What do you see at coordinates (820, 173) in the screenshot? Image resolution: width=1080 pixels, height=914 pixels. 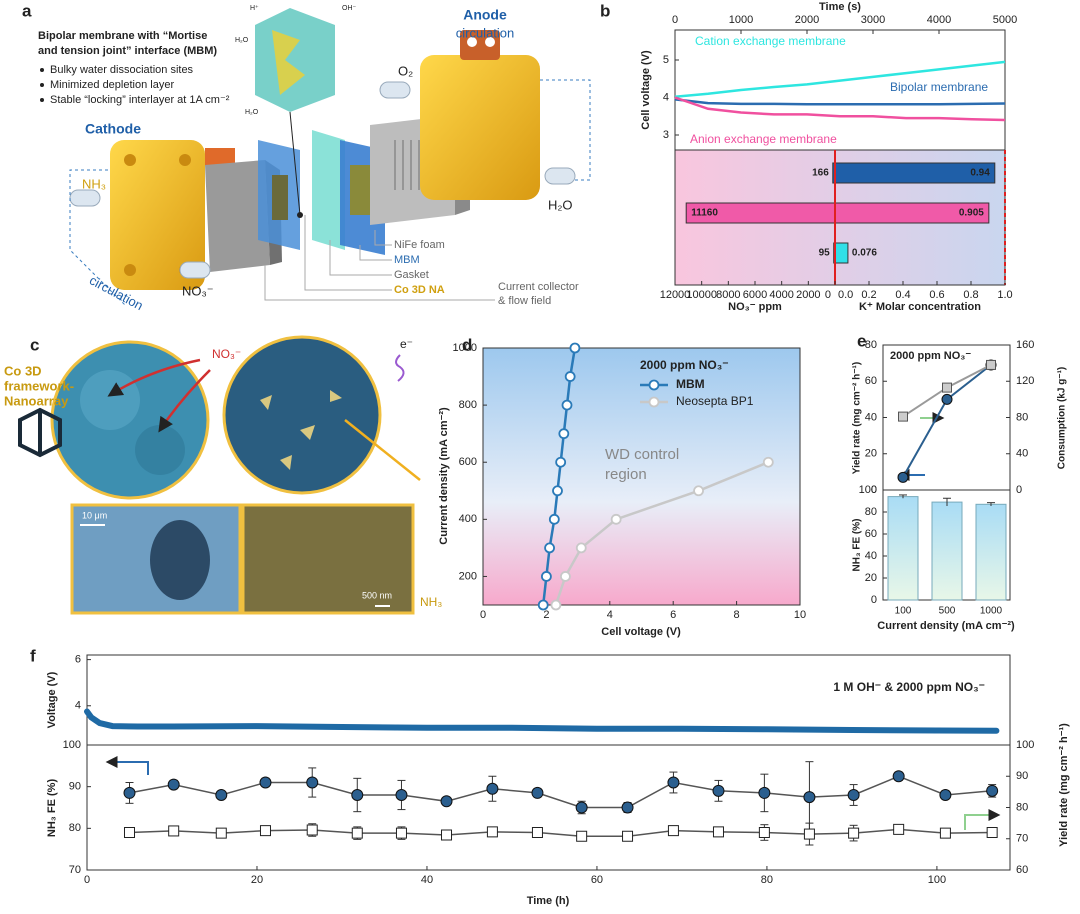 I see `value-label: 166` at bounding box center [820, 173].